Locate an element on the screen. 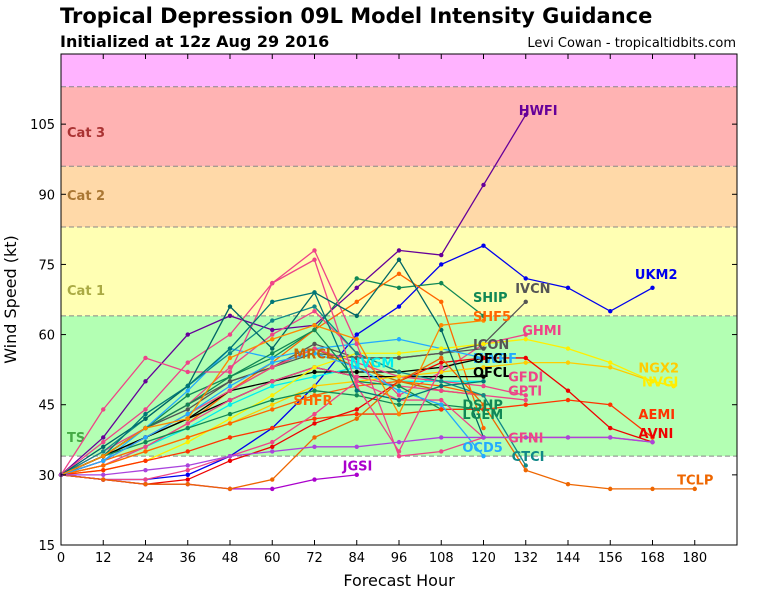 This screenshot has height=600, width=759. x-tick-label: 144 is located at coordinates (568, 558).